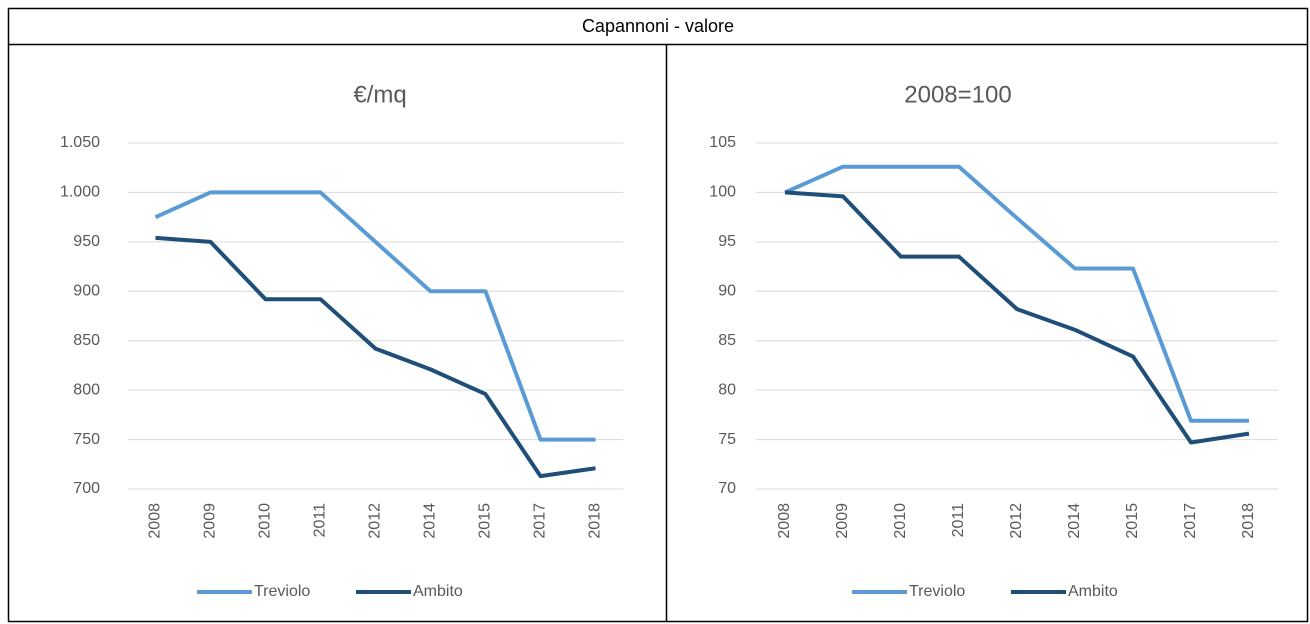  What do you see at coordinates (727, 241) in the screenshot?
I see `y-tick-label: 95` at bounding box center [727, 241].